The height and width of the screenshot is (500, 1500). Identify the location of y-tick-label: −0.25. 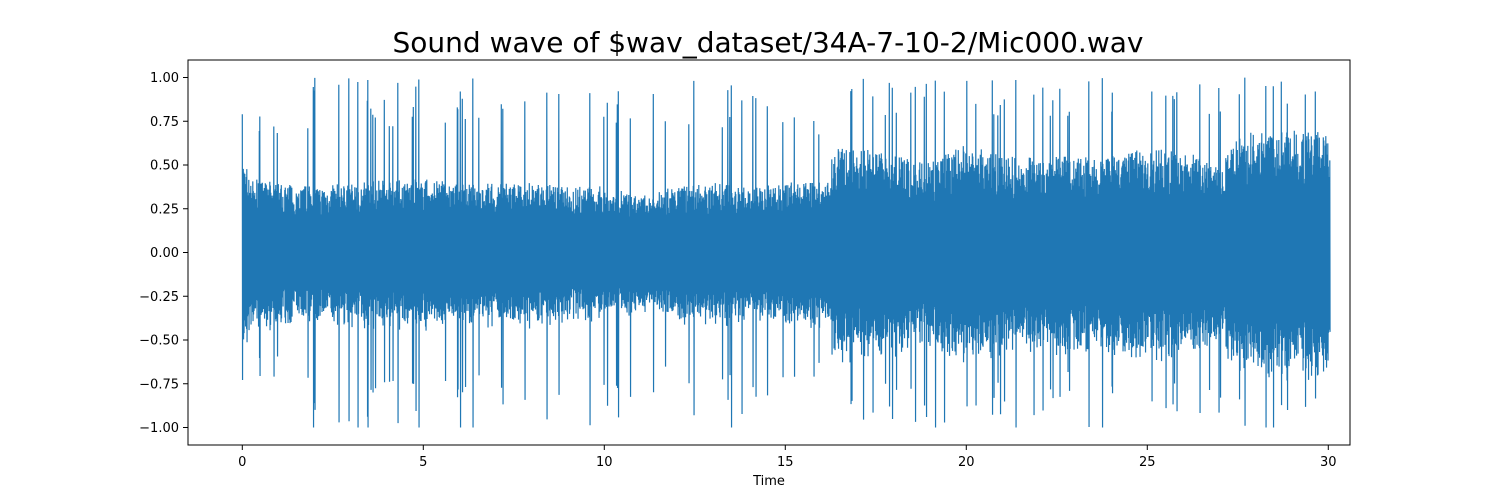
(159, 297).